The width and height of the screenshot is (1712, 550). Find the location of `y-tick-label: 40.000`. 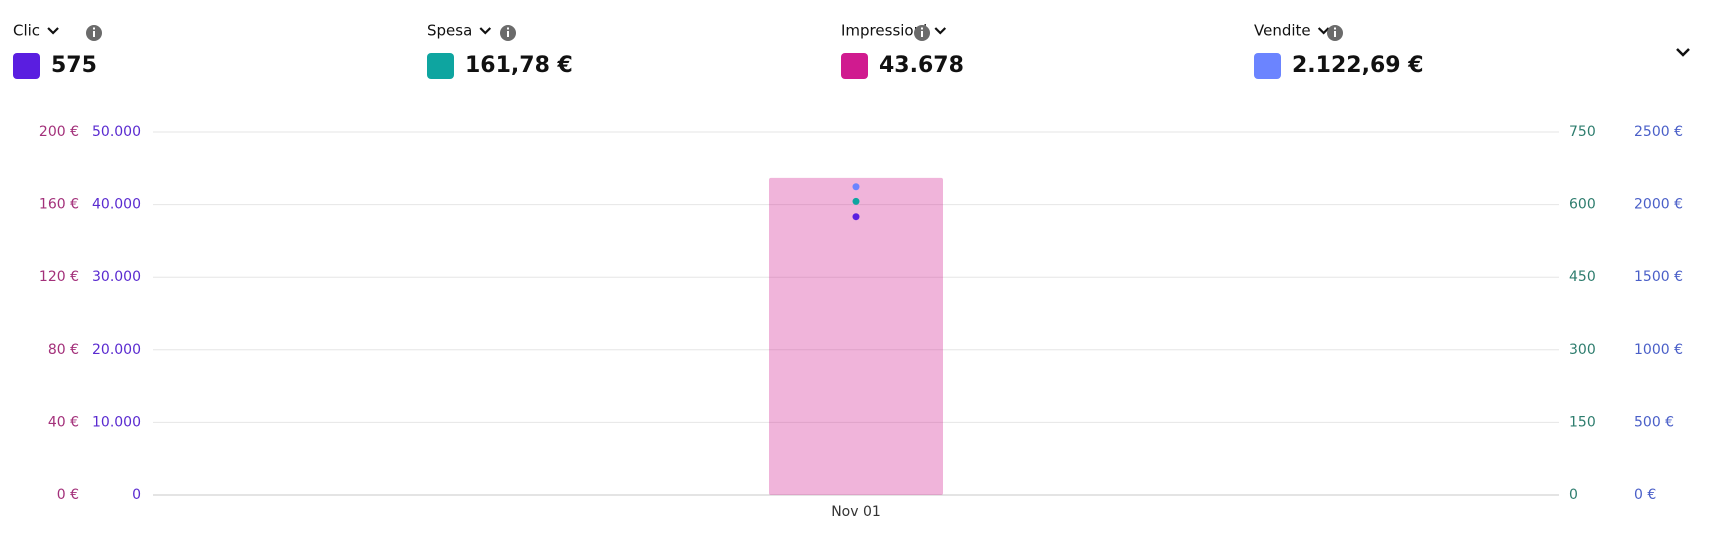

y-tick-label: 40.000 is located at coordinates (116, 205).